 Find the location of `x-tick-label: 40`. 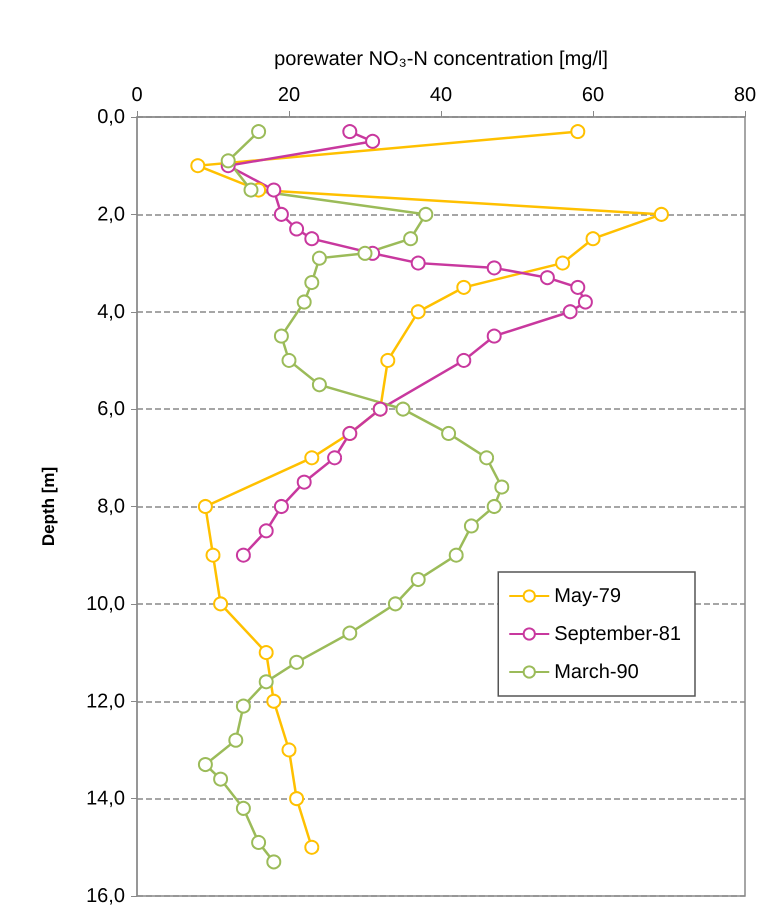

x-tick-label: 40 is located at coordinates (441, 95).